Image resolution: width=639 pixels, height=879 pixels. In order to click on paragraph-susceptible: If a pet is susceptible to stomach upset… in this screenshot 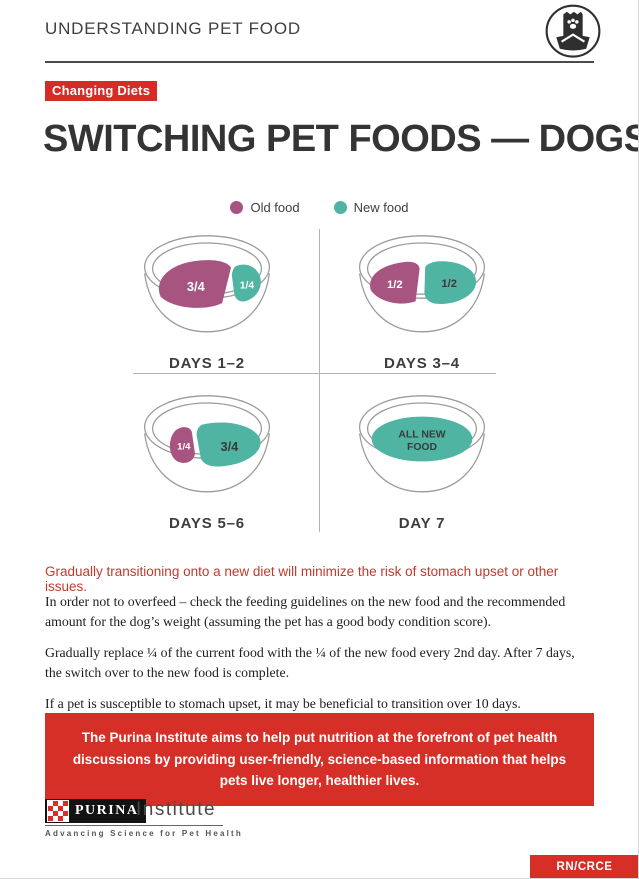, I will do `click(283, 703)`.